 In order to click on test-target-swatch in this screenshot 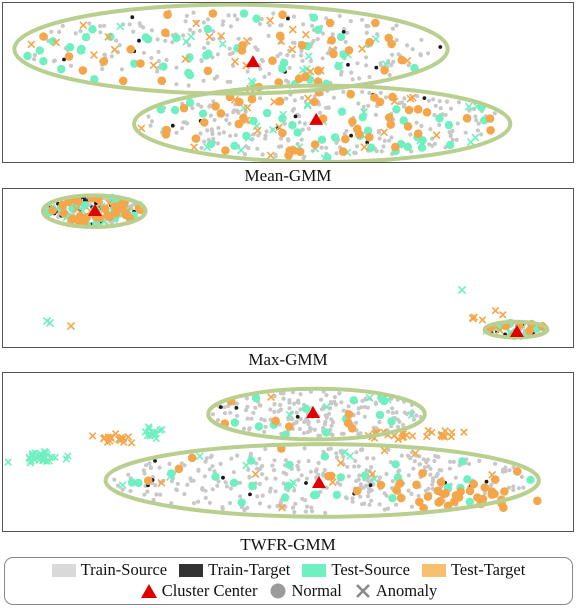, I will do `click(433, 570)`.